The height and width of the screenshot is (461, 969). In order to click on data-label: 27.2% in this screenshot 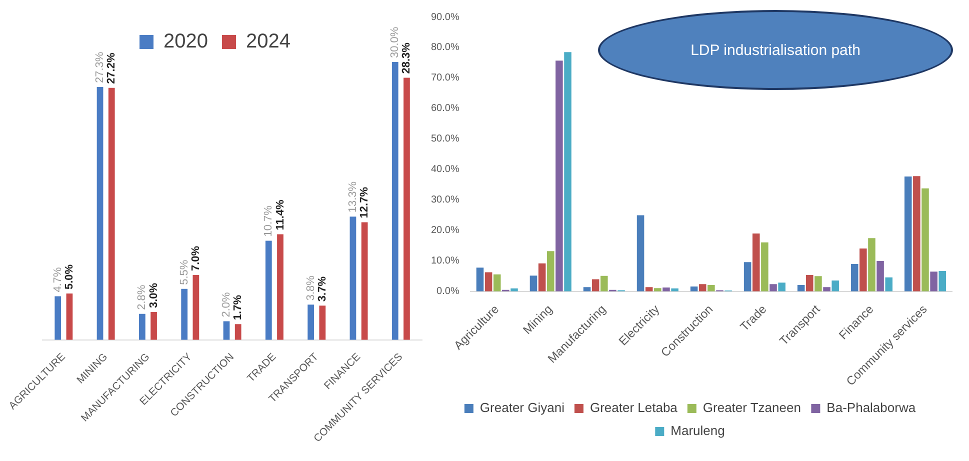, I will do `click(112, 68)`.